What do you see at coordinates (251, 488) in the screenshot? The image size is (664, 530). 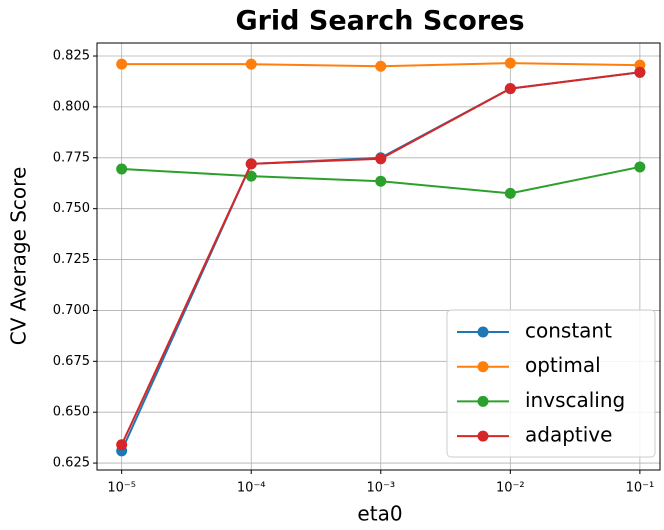 I see `x-tick-label: 10⁻⁴` at bounding box center [251, 488].